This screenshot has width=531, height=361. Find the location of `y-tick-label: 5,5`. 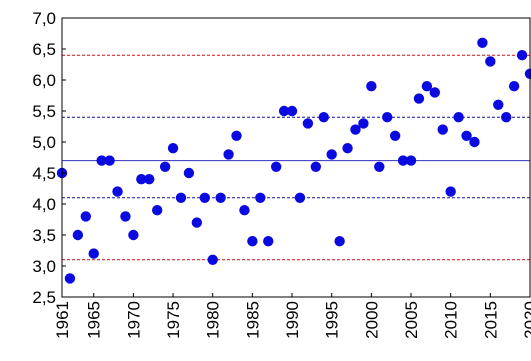

y-tick-label: 5,5 is located at coordinates (44, 111).